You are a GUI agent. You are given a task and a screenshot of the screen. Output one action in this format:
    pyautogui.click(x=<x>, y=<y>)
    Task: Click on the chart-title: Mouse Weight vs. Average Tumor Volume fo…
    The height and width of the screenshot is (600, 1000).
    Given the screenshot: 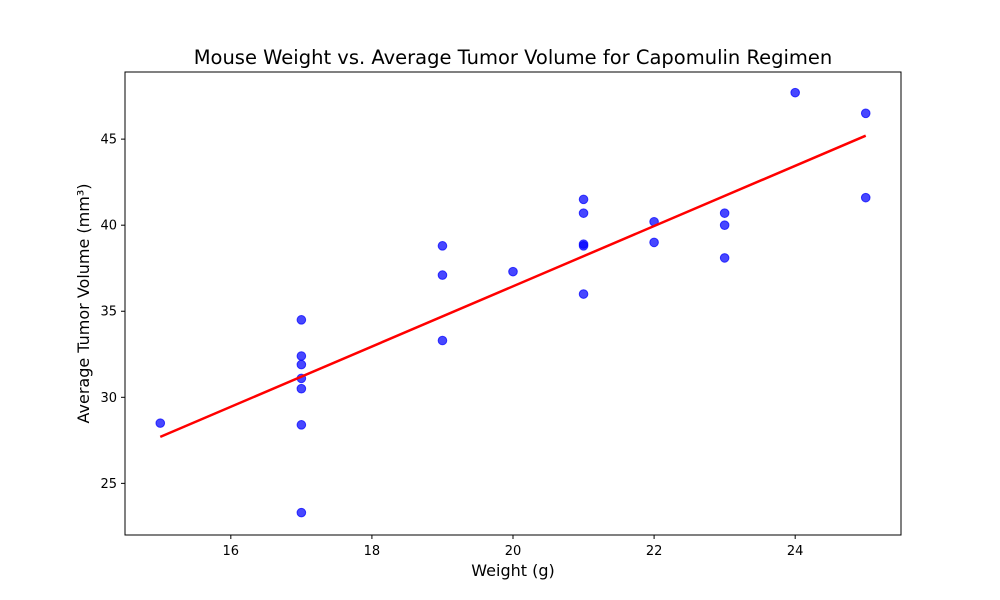 What is the action you would take?
    pyautogui.click(x=513, y=57)
    